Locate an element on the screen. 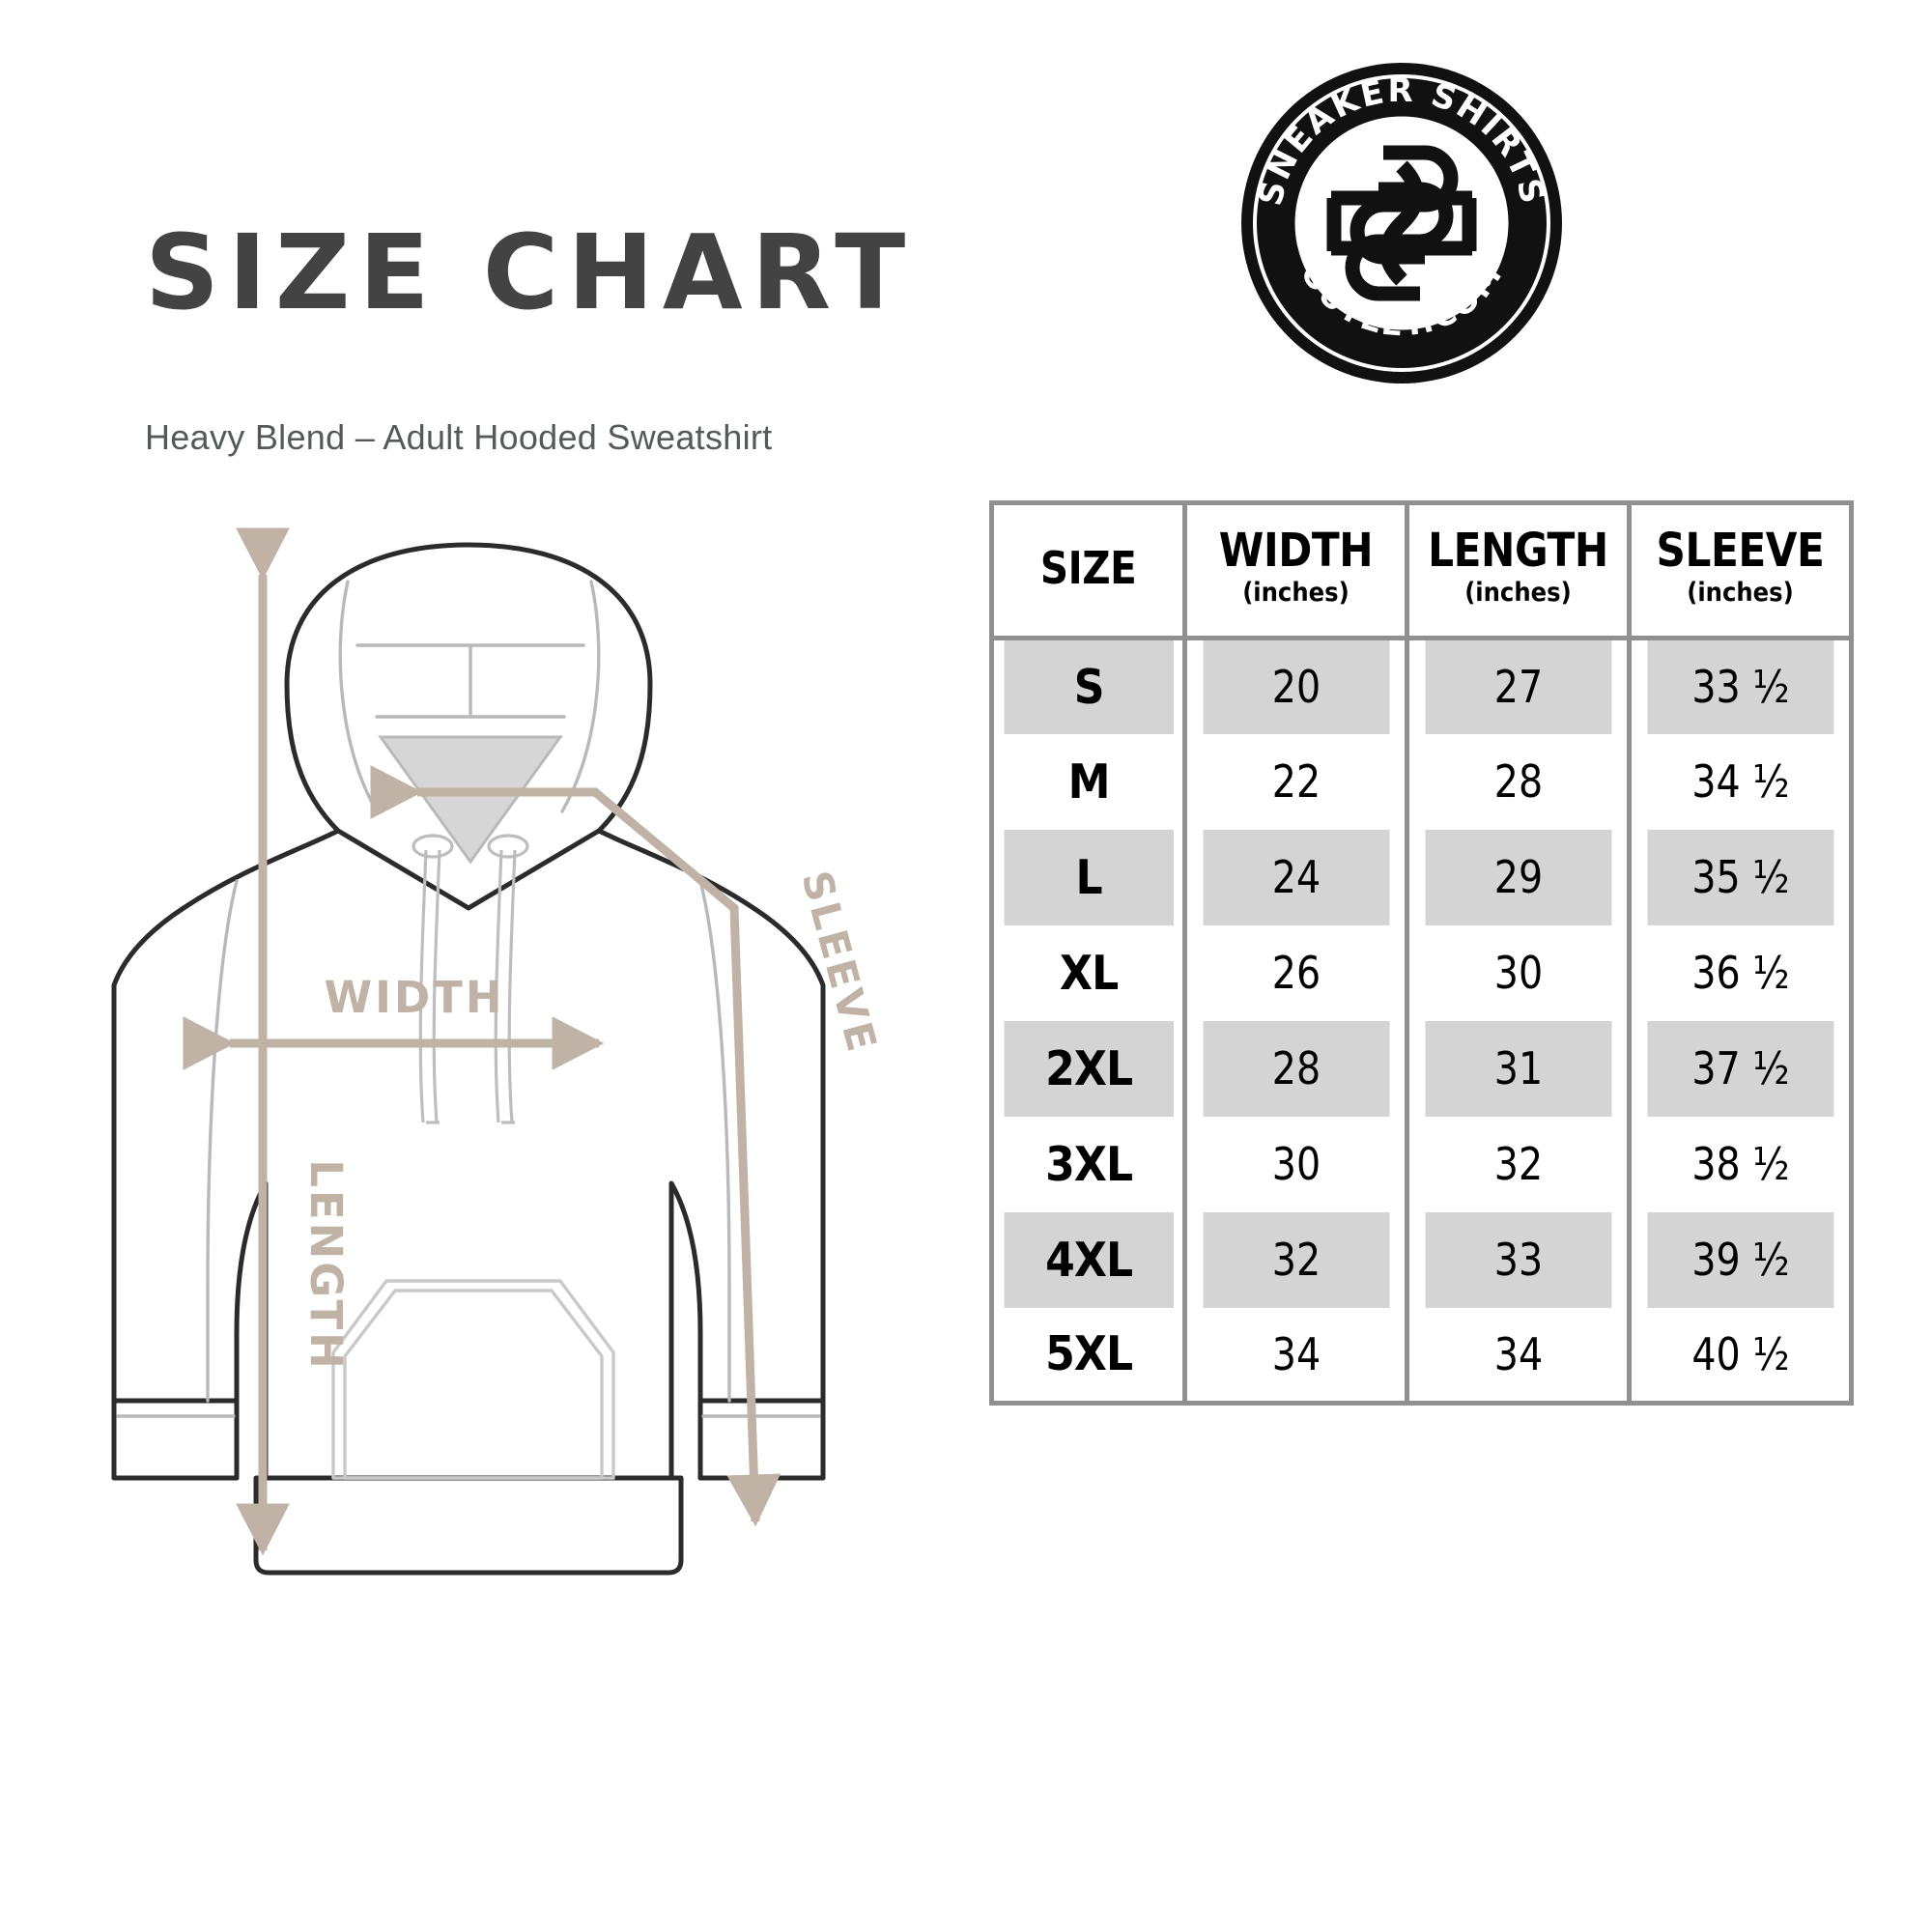 The width and height of the screenshot is (1932, 1932). hood-outline is located at coordinates (468, 726).